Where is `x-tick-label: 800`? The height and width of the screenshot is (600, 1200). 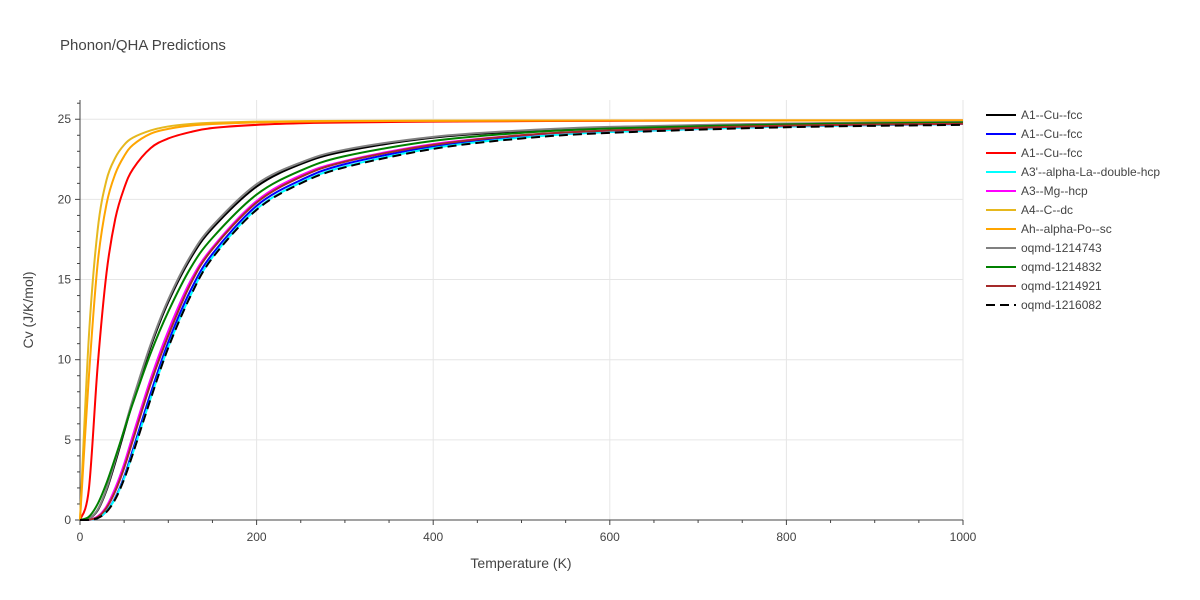 x-tick-label: 800 is located at coordinates (786, 537).